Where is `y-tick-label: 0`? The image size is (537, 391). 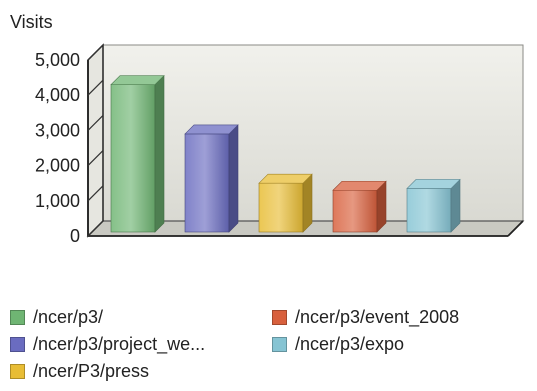
y-tick-label: 0 is located at coordinates (75, 236).